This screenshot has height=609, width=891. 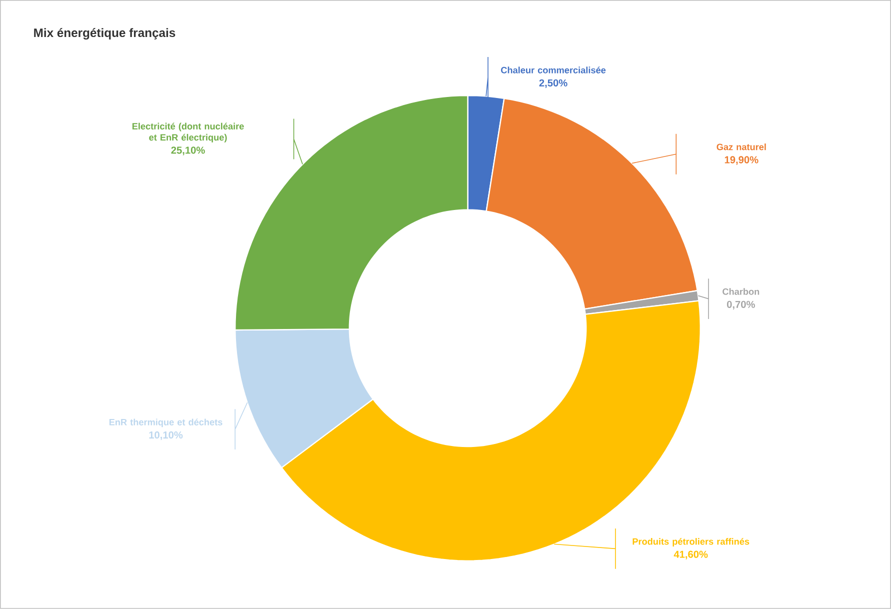 What do you see at coordinates (188, 132) in the screenshot?
I see `slice-label: Electricité (dont nucléaire et EnR électrique)` at bounding box center [188, 132].